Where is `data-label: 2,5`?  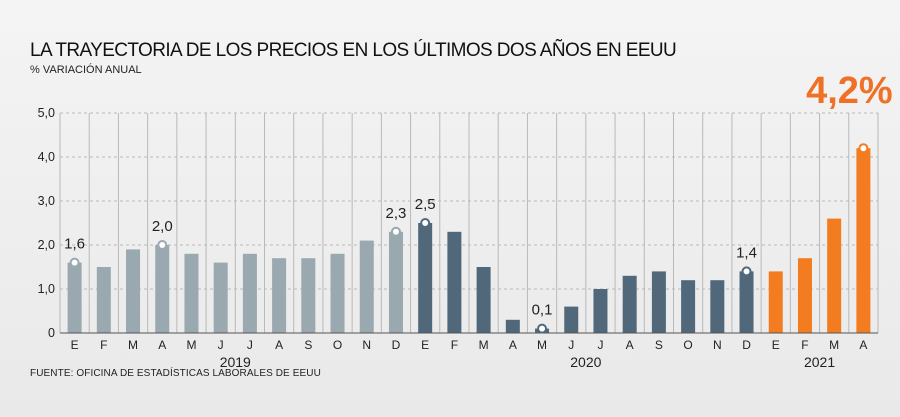 data-label: 2,5 is located at coordinates (425, 204).